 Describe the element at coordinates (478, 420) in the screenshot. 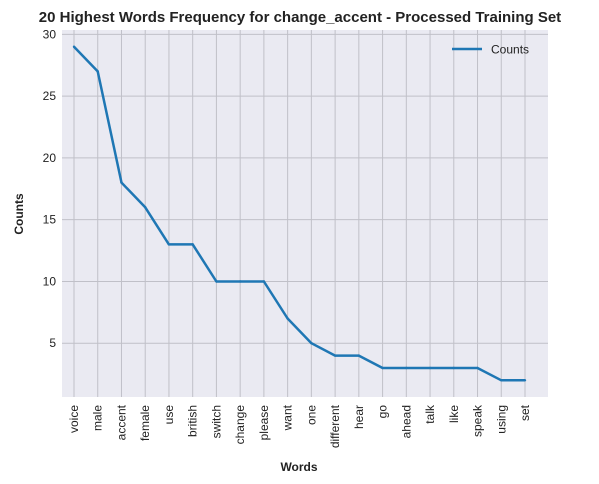

I see `x-tick-label: speak` at that location.